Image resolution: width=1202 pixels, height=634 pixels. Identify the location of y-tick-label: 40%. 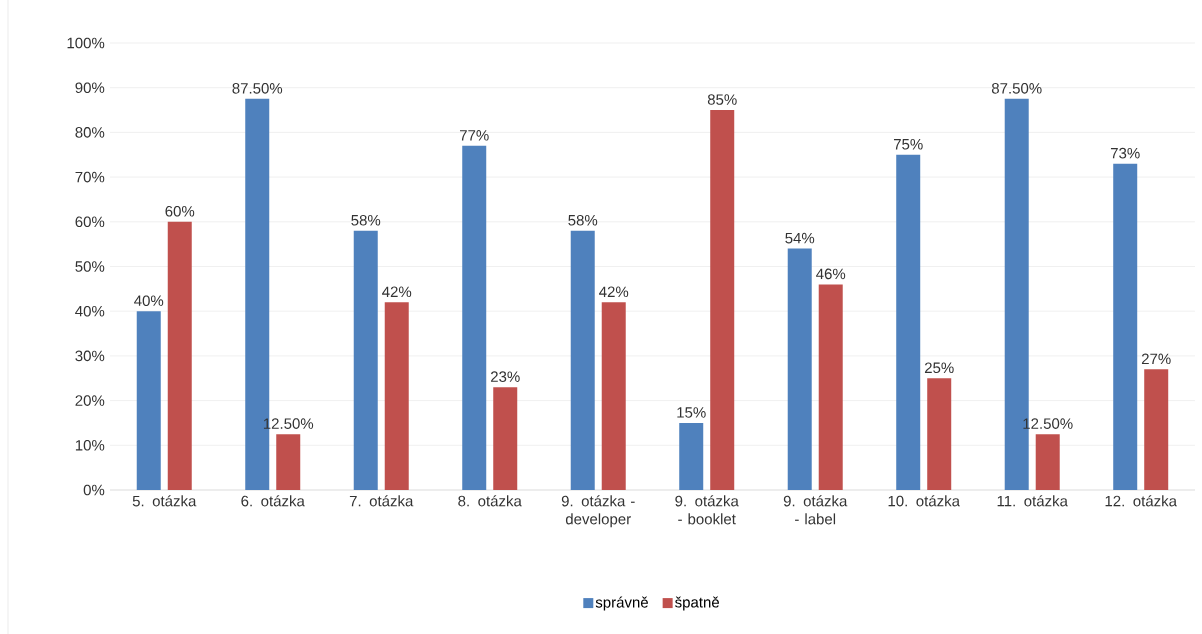
(90, 311).